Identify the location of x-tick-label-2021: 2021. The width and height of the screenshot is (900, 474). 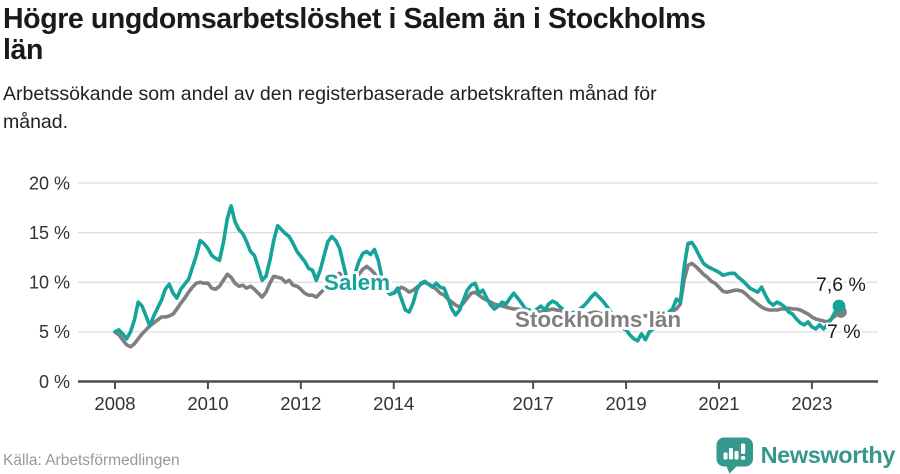
(718, 403).